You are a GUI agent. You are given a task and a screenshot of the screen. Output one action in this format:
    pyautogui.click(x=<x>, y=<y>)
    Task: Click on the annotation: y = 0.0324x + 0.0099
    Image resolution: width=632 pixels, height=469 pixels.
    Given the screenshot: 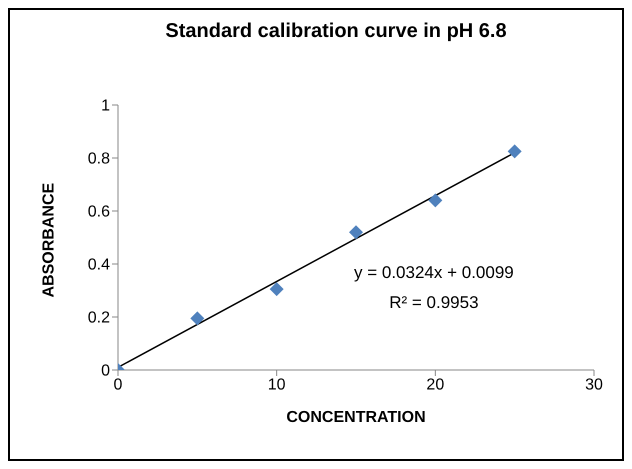 What is the action you would take?
    pyautogui.click(x=434, y=273)
    